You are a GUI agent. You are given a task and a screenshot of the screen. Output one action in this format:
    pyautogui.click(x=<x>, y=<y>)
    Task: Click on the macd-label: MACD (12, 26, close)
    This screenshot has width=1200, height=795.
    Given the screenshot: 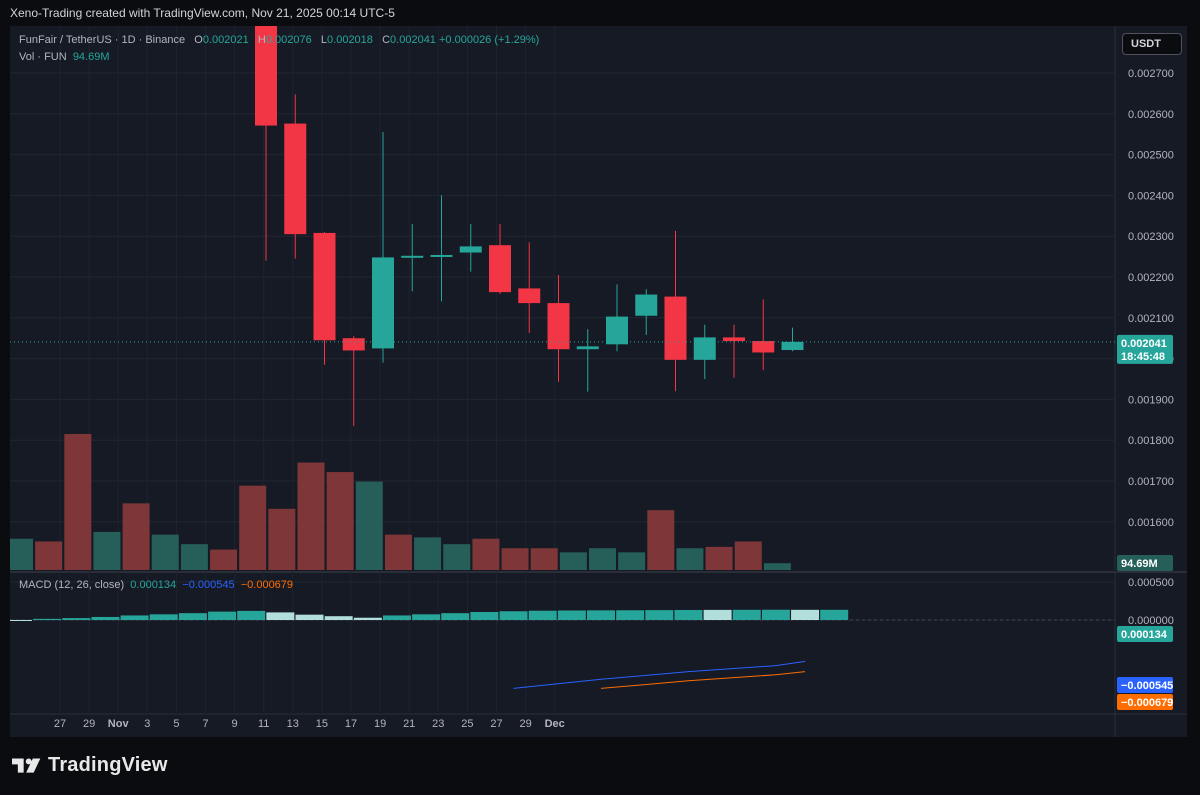 What is the action you would take?
    pyautogui.click(x=72, y=585)
    